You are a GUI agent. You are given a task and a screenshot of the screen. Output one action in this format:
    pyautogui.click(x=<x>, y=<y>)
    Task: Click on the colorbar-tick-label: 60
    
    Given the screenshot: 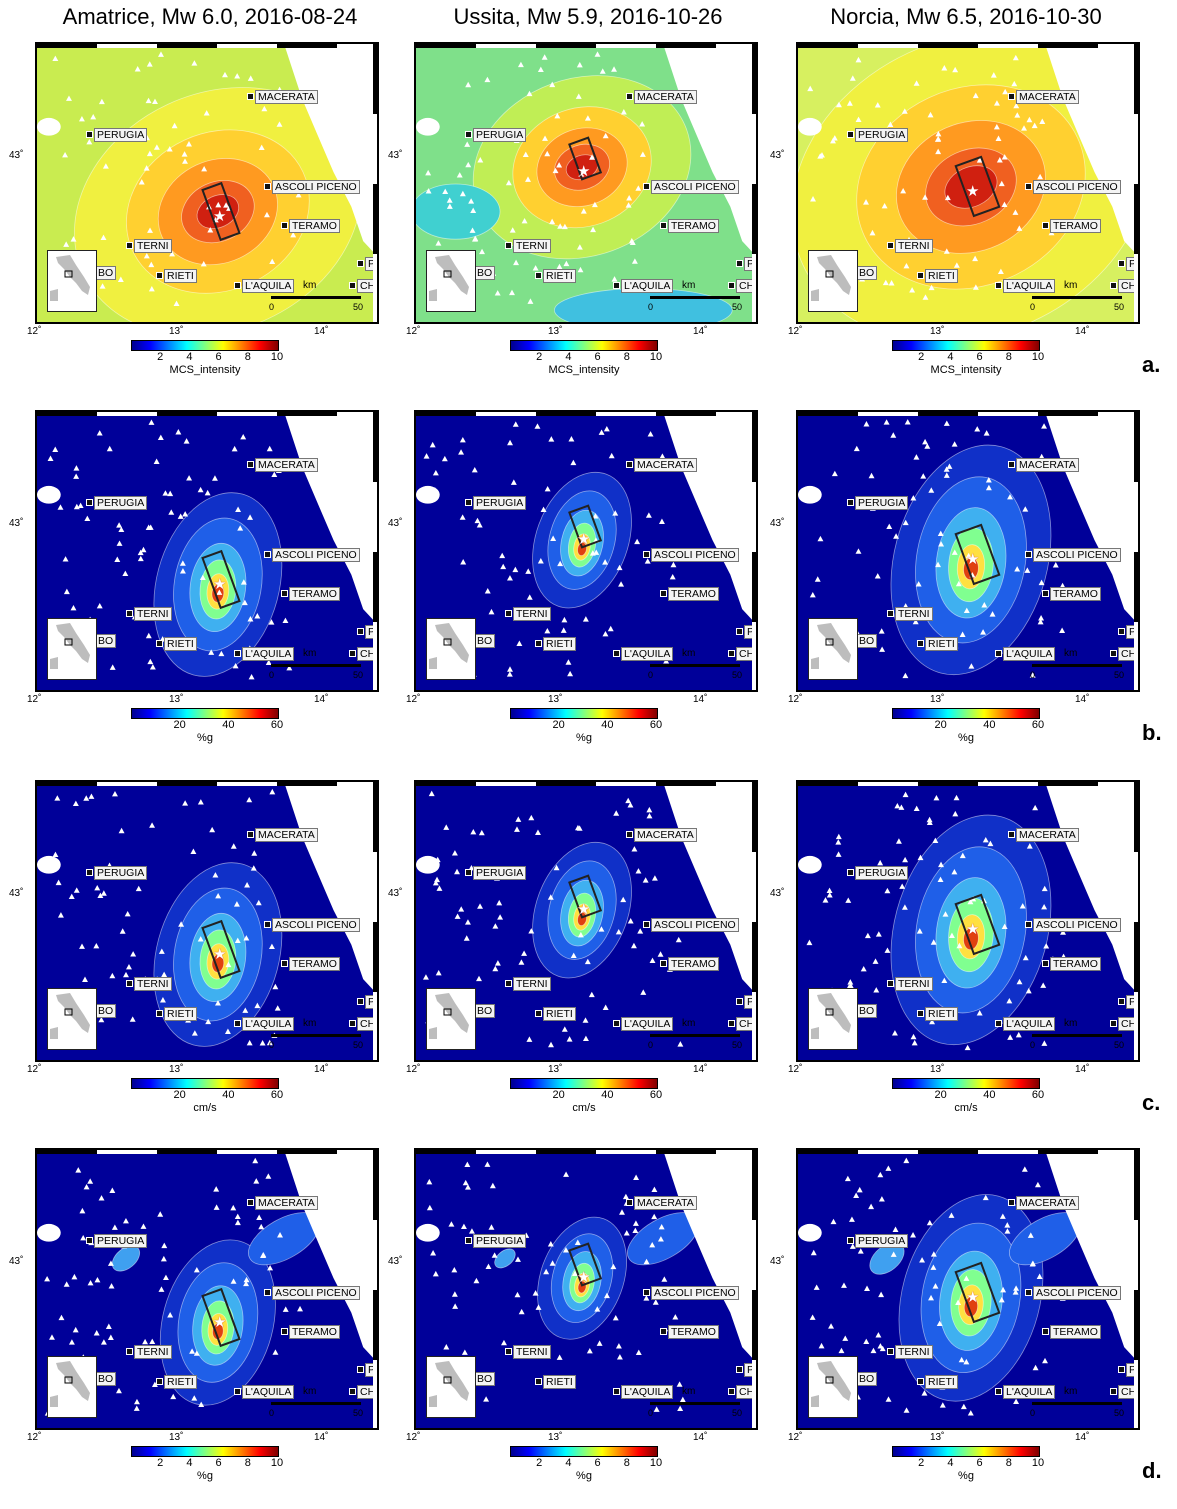 What is the action you would take?
    pyautogui.click(x=1038, y=1095)
    